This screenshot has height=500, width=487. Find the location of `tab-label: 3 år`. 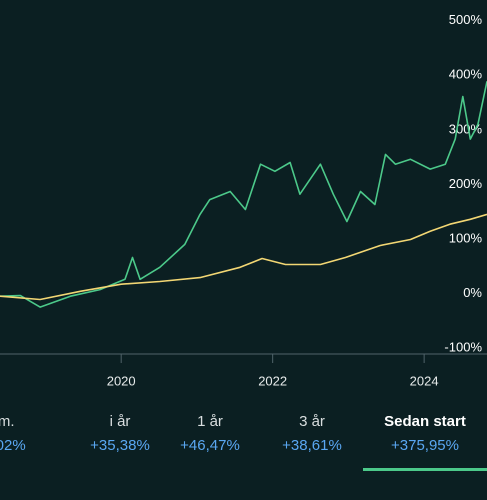

tab-label: 3 år is located at coordinates (312, 421).